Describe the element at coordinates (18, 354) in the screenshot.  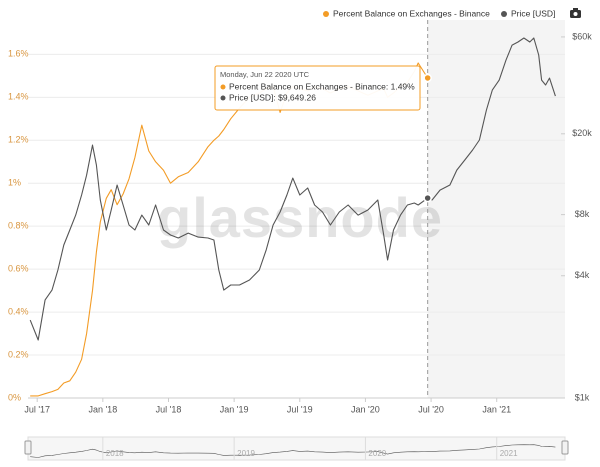
I see `y-tick-label: 0.2%` at that location.